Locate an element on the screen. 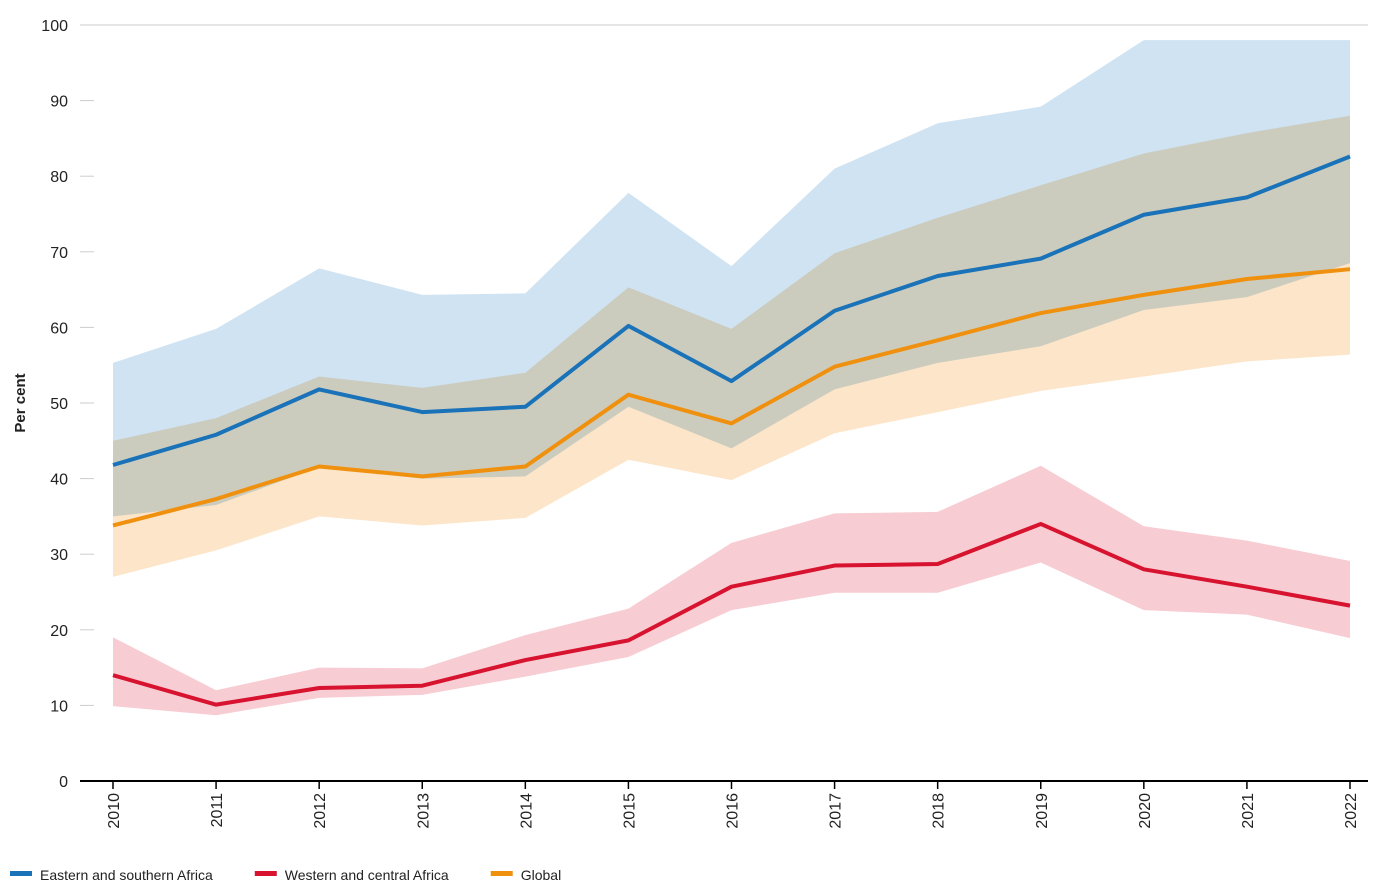 Image resolution: width=1376 pixels, height=882 pixels. x-tick-label: 2016 is located at coordinates (733, 811).